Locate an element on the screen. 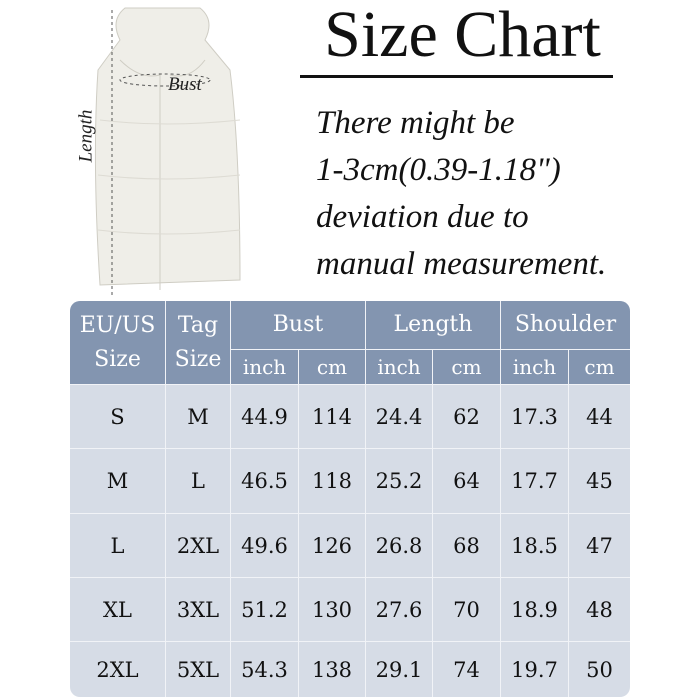  table-cell: 18.5 is located at coordinates (535, 546).